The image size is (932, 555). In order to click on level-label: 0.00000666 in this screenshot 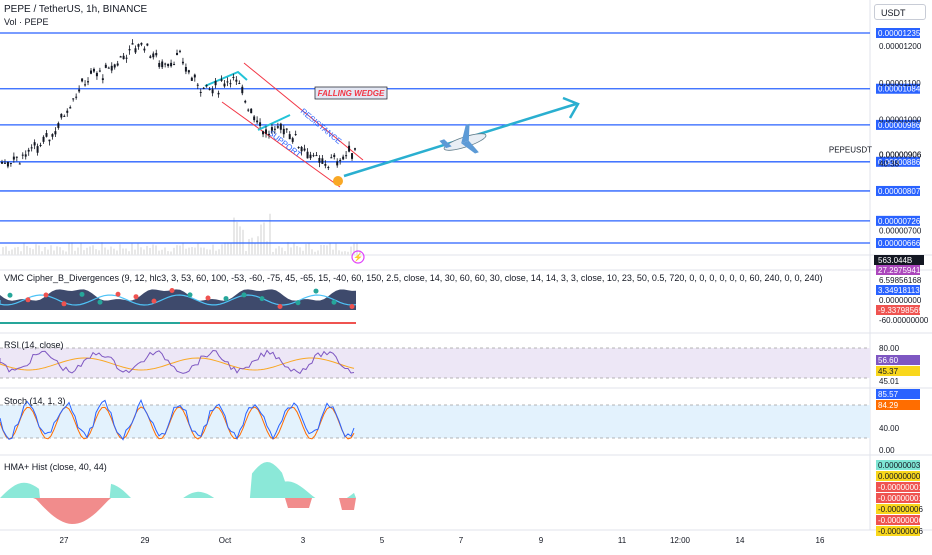, I will do `click(899, 243)`.